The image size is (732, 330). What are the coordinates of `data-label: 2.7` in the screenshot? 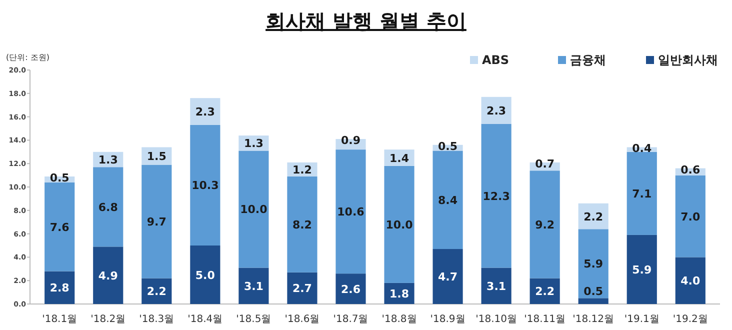 It's located at (302, 289).